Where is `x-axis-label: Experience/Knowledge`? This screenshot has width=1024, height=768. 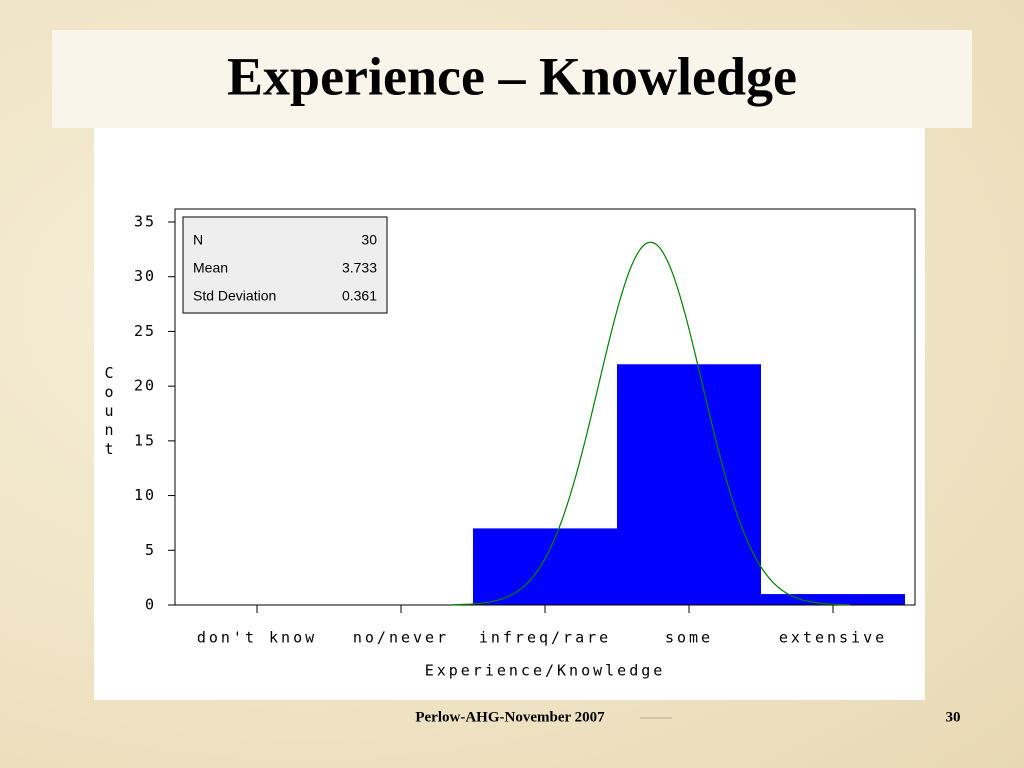 x-axis-label: Experience/Knowledge is located at coordinates (545, 671).